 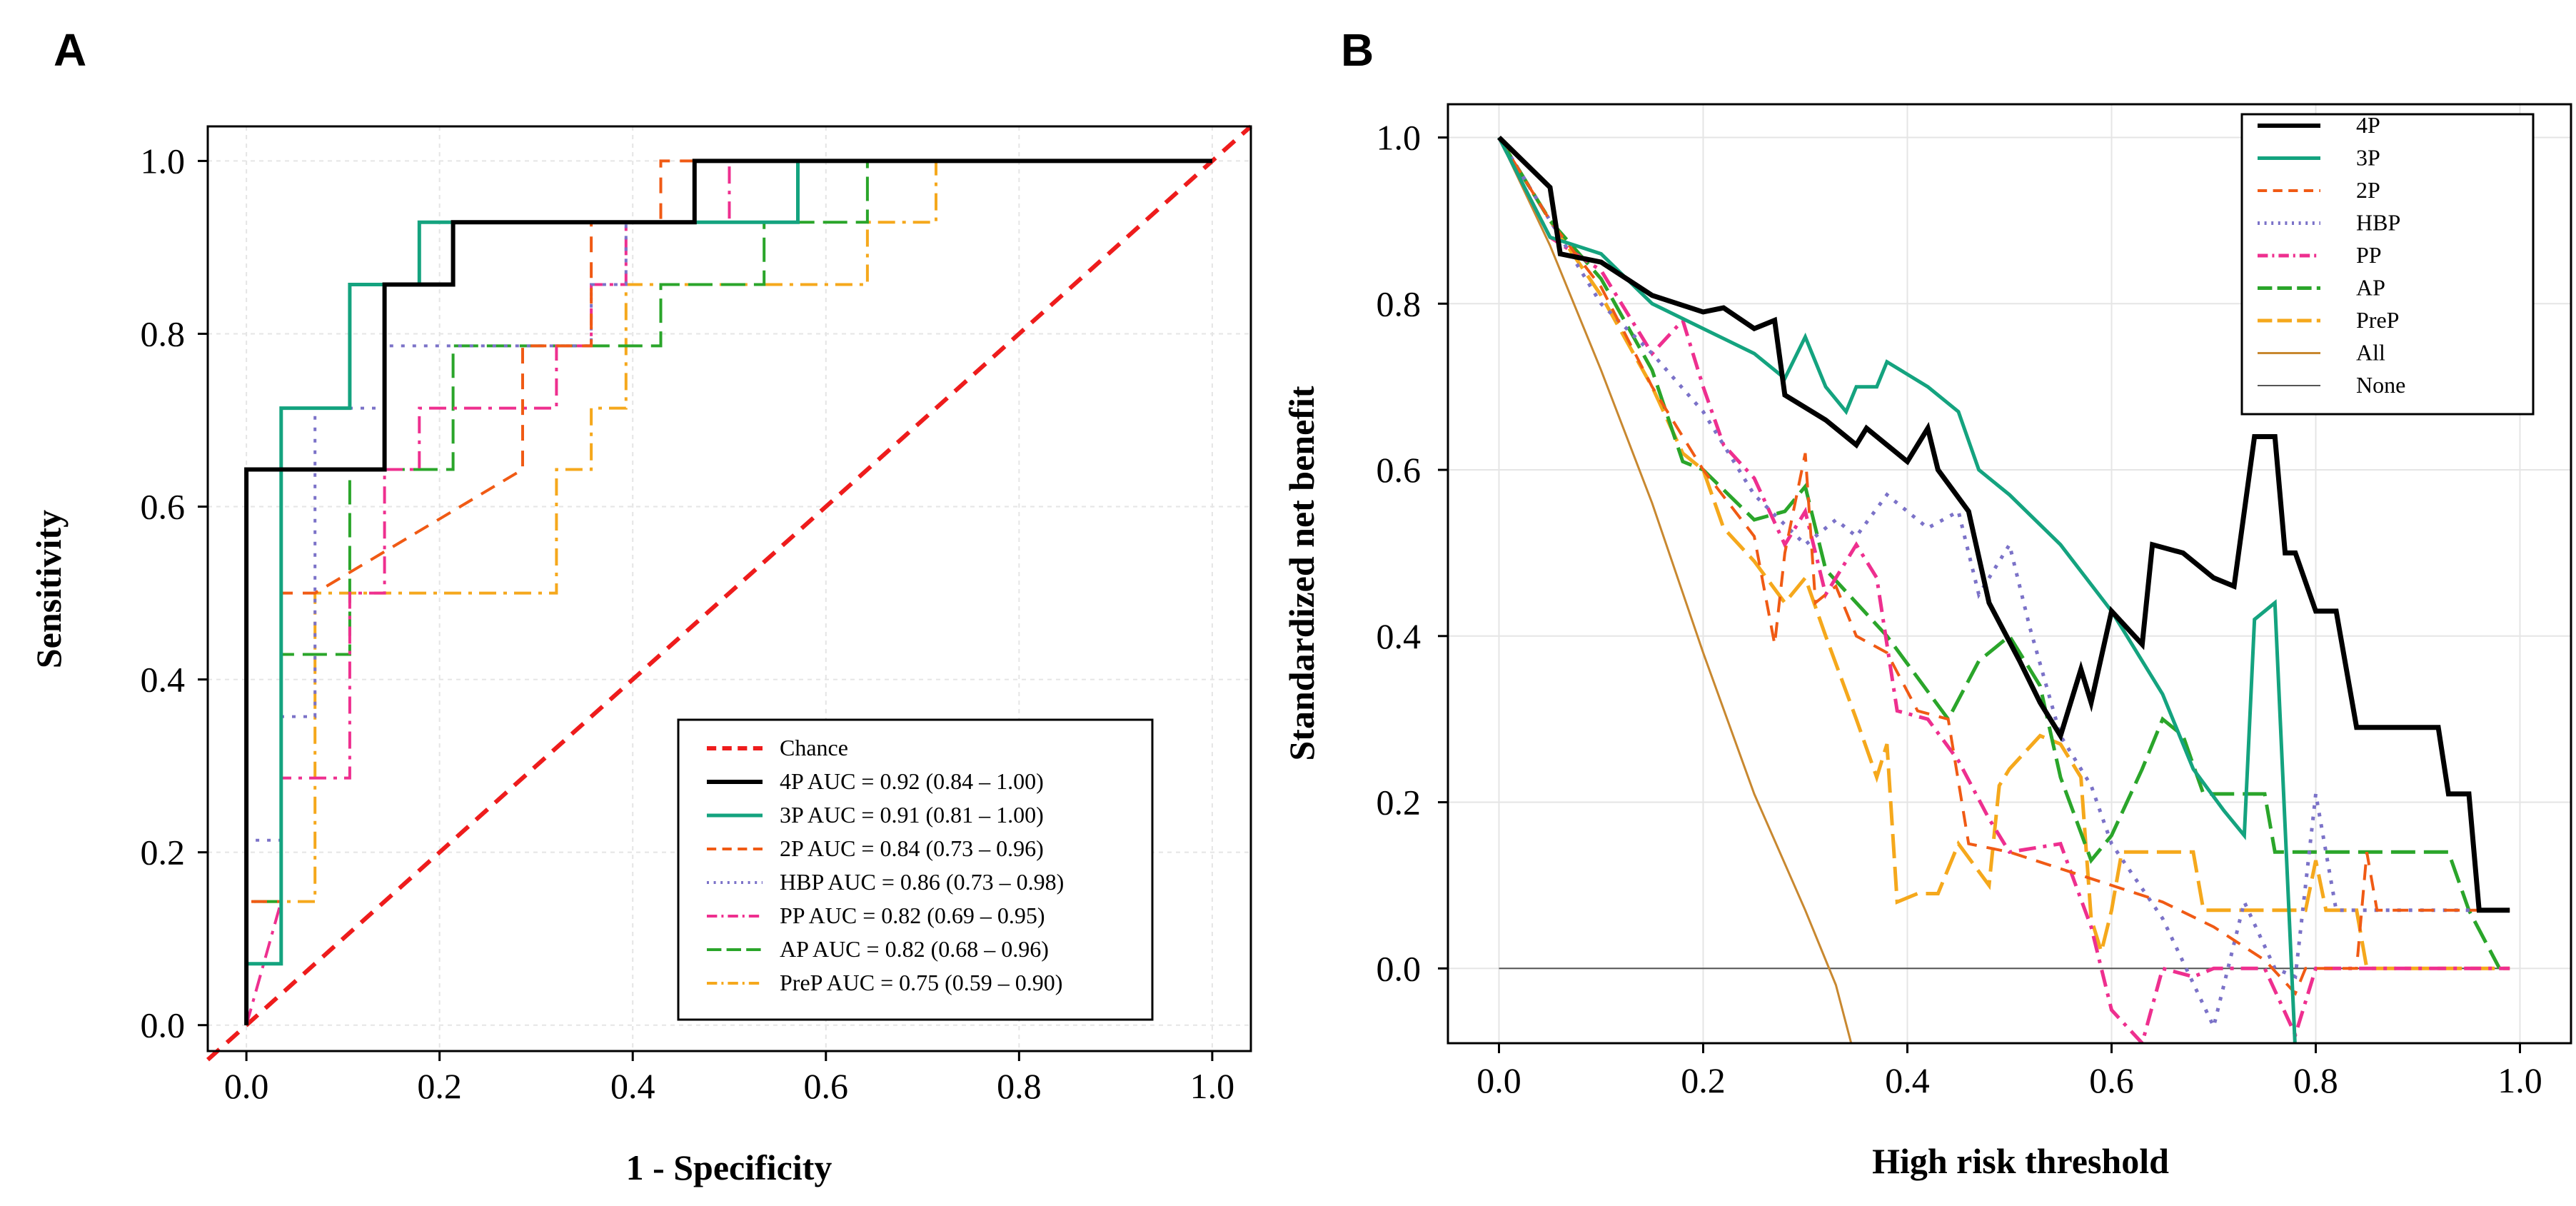 I want to click on x-axis-title-a: 1 - Specificity, so click(x=729, y=1167).